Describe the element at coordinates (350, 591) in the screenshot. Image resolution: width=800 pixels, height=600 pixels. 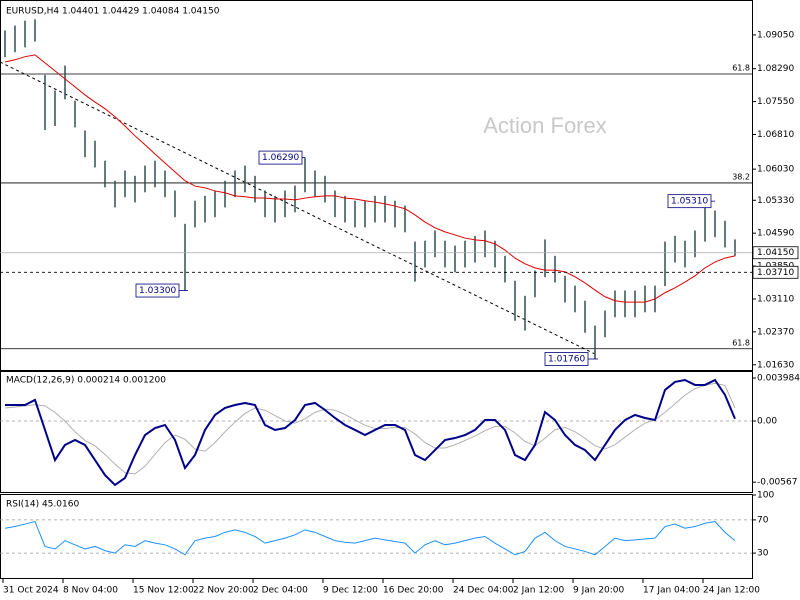
I see `x-tick-label: 9 Dec 12:00` at that location.